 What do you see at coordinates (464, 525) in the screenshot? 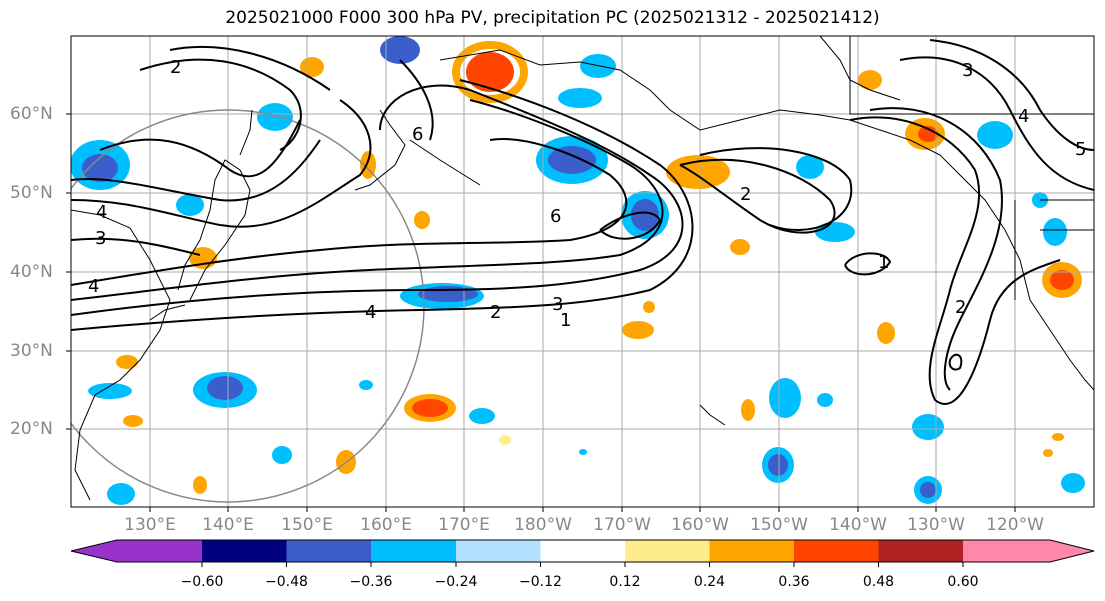
I see `lon-label-170e: 170°E` at bounding box center [464, 525].